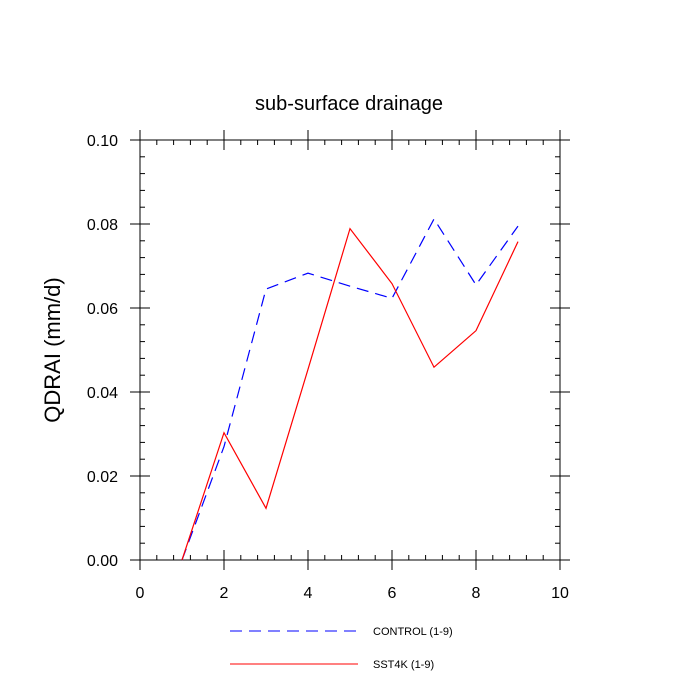 The width and height of the screenshot is (700, 700). What do you see at coordinates (349, 104) in the screenshot?
I see `chart-title: sub-surface drainage` at bounding box center [349, 104].